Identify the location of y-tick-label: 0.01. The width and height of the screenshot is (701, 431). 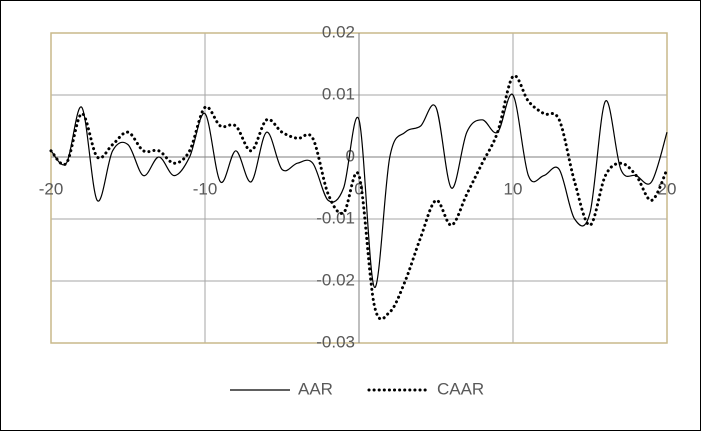
(338, 93).